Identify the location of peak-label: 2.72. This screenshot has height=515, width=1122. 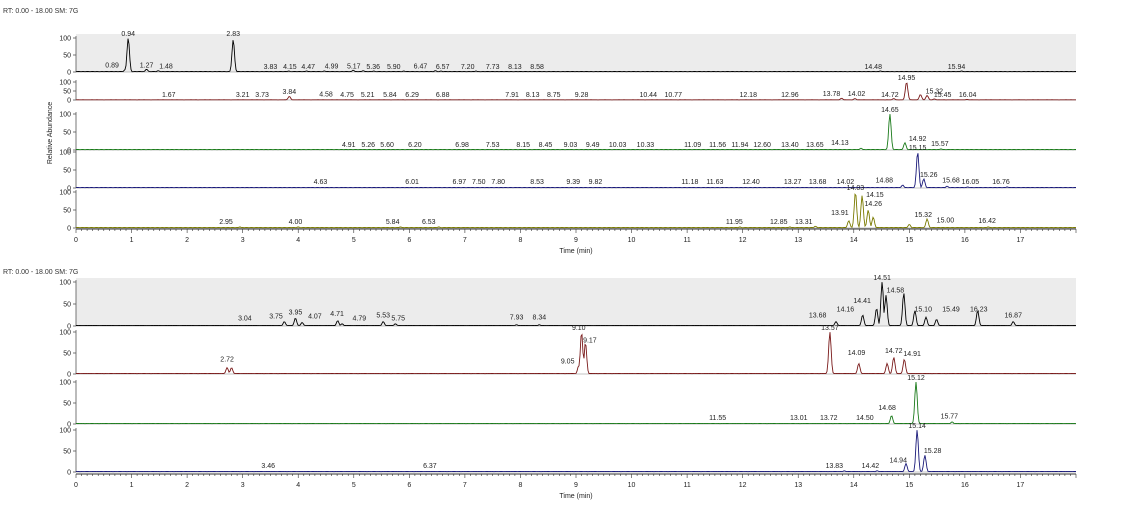
(227, 360).